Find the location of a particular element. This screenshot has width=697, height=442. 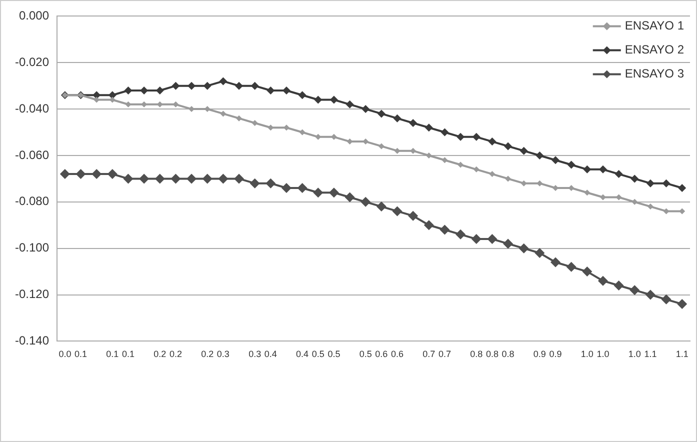

y-tick-label: -0.020 is located at coordinates (32, 61).